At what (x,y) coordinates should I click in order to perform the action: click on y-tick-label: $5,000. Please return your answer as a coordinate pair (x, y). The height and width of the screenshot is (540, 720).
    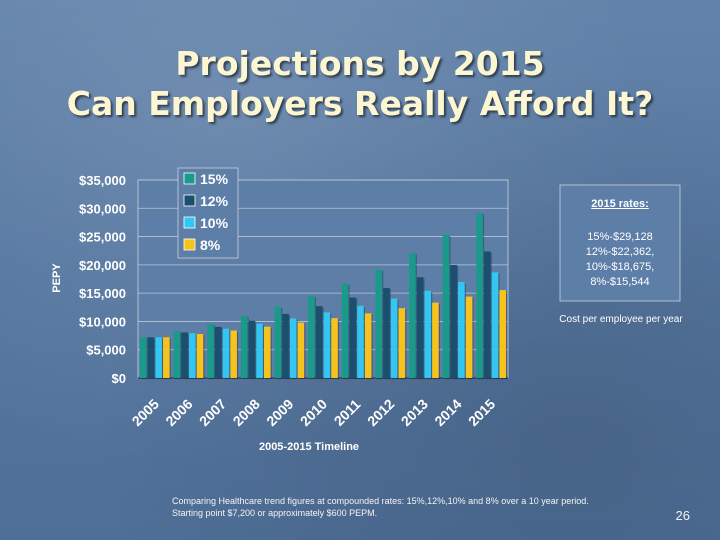
    Looking at the image, I should click on (106, 350).